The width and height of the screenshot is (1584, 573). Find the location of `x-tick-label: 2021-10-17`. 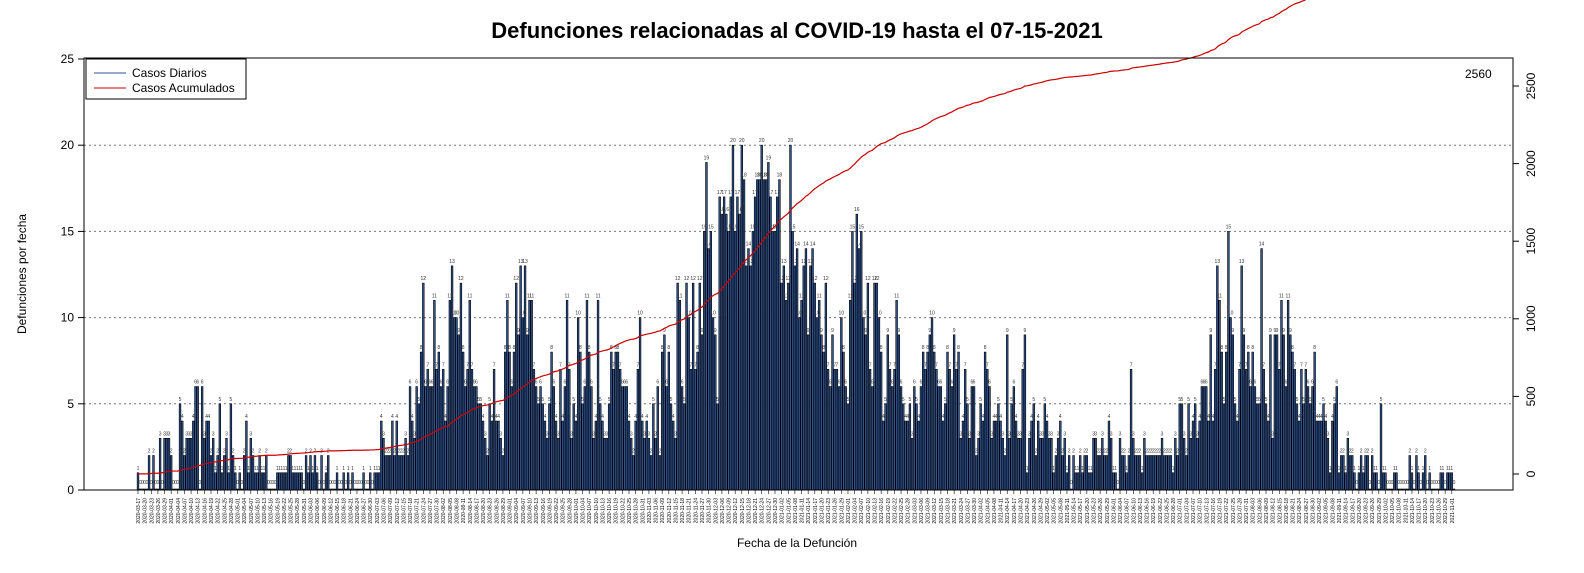

x-tick-label: 2021-10-17 is located at coordinates (1420, 511).